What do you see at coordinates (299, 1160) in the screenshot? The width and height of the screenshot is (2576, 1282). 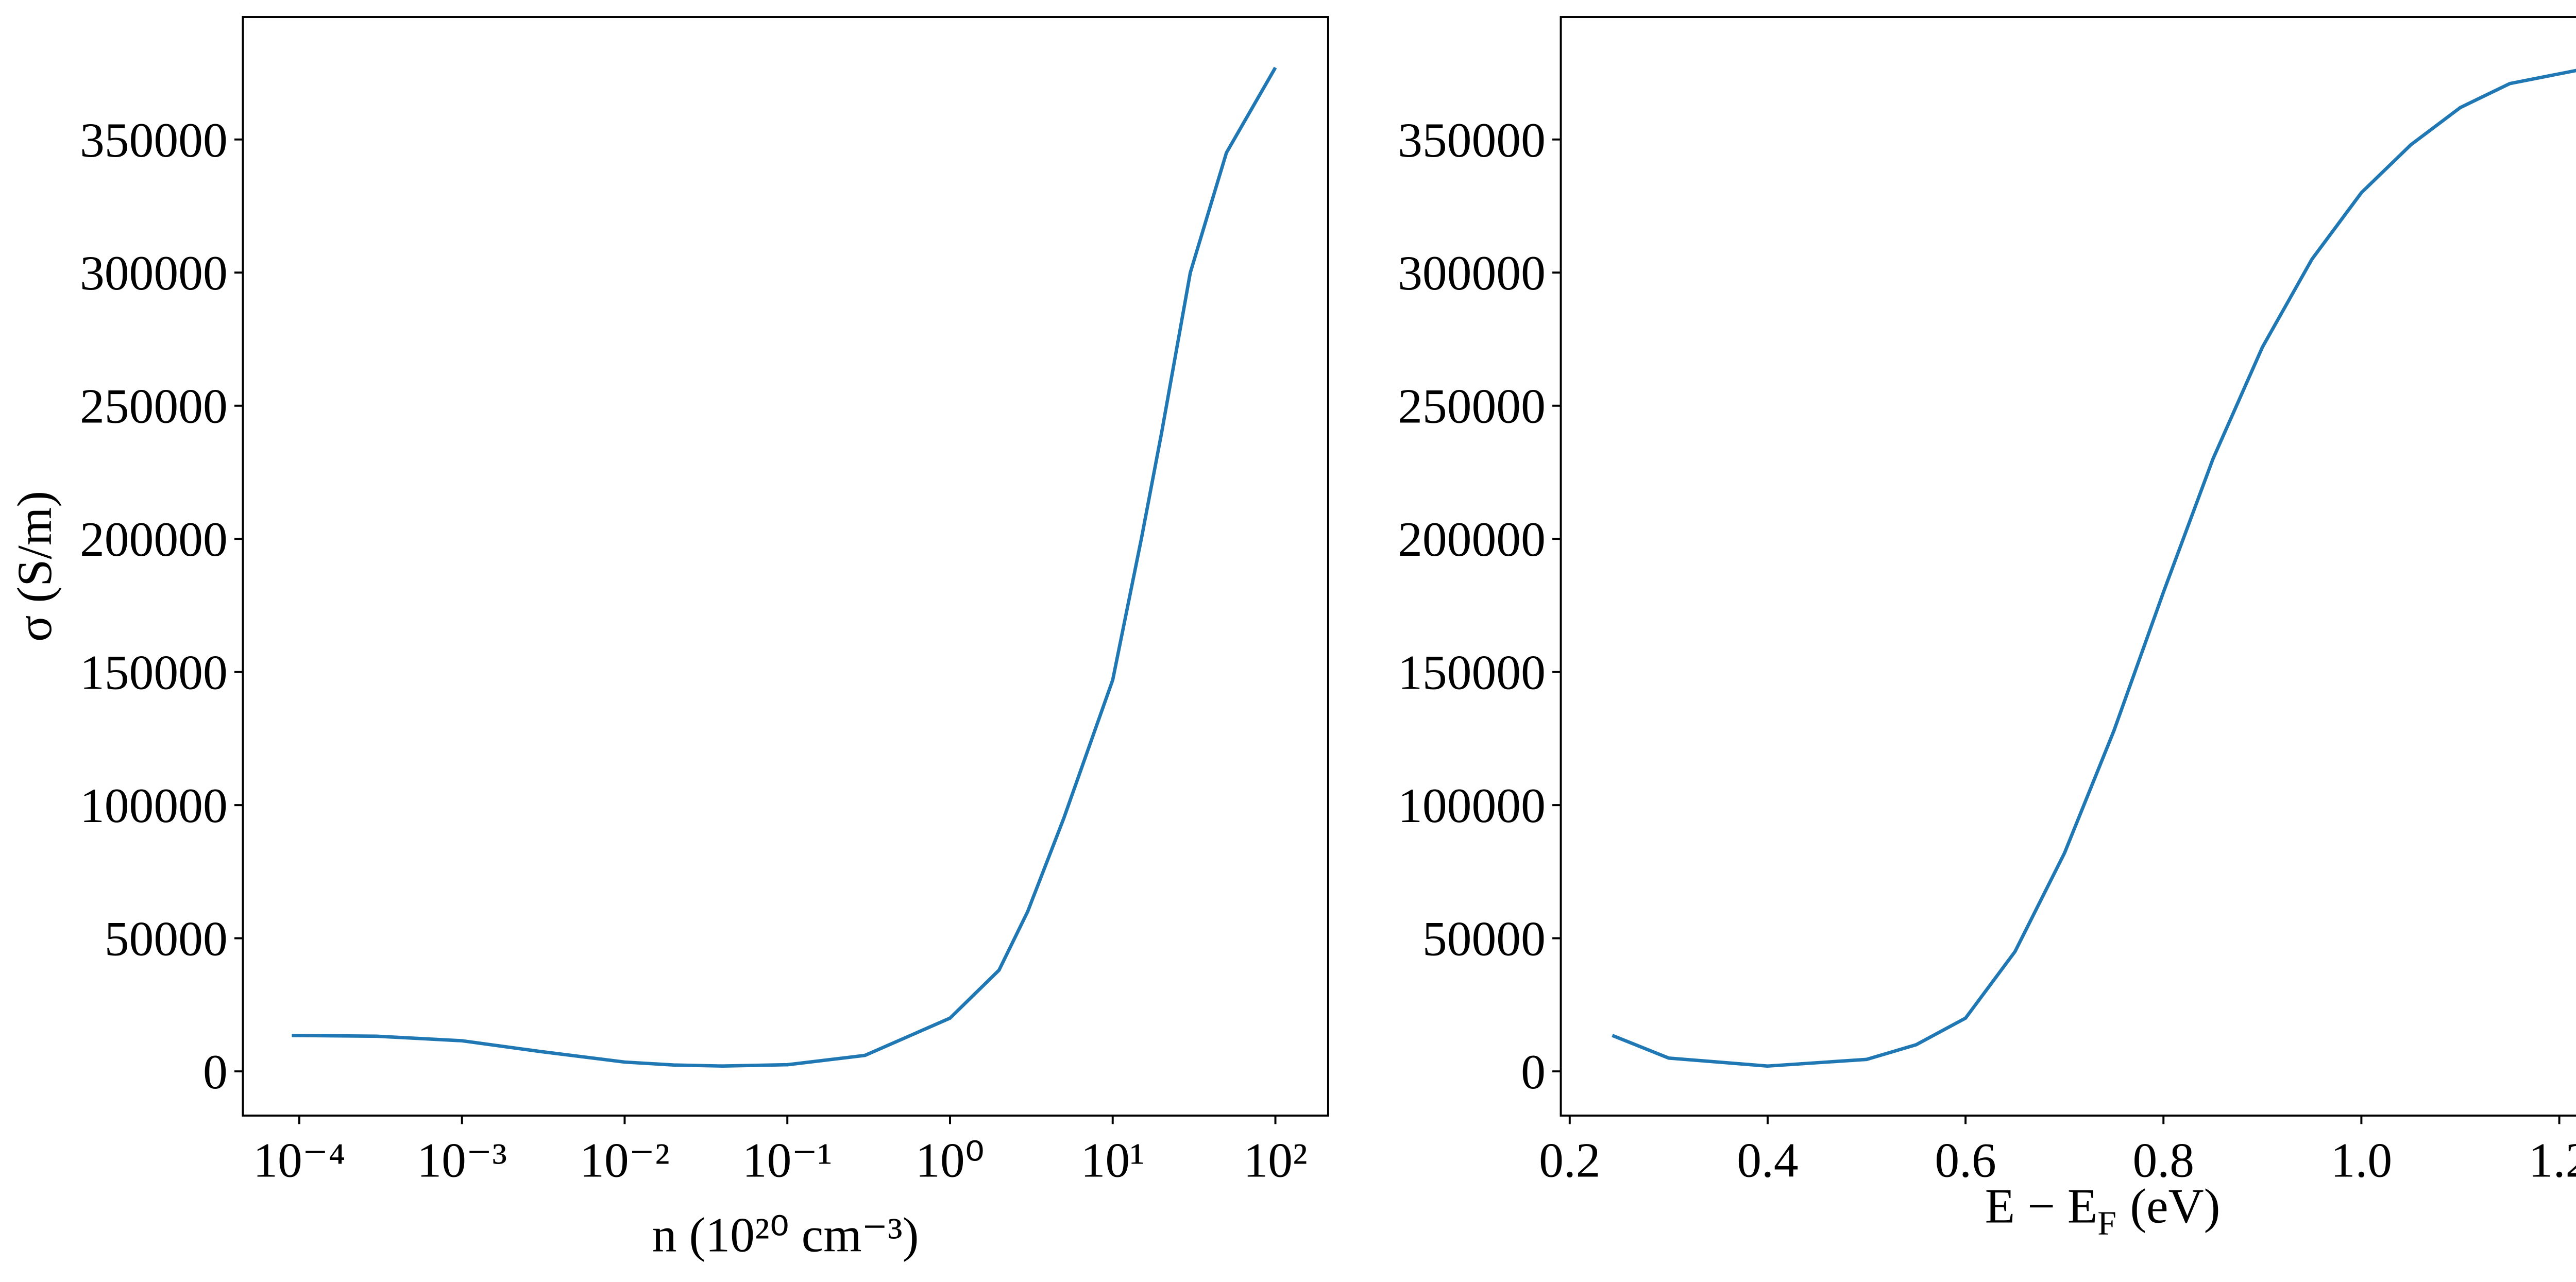 I see `x-tick-label: 10⁻⁴` at bounding box center [299, 1160].